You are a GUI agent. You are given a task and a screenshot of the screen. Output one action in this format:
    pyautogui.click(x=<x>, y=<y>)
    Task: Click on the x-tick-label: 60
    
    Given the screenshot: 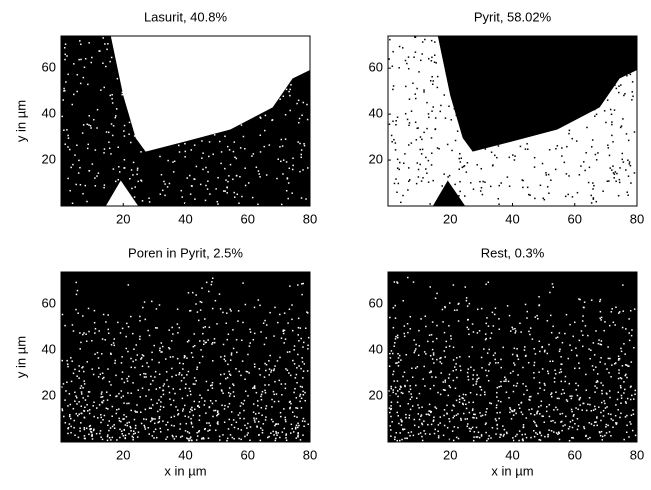 What is the action you would take?
    pyautogui.click(x=248, y=218)
    